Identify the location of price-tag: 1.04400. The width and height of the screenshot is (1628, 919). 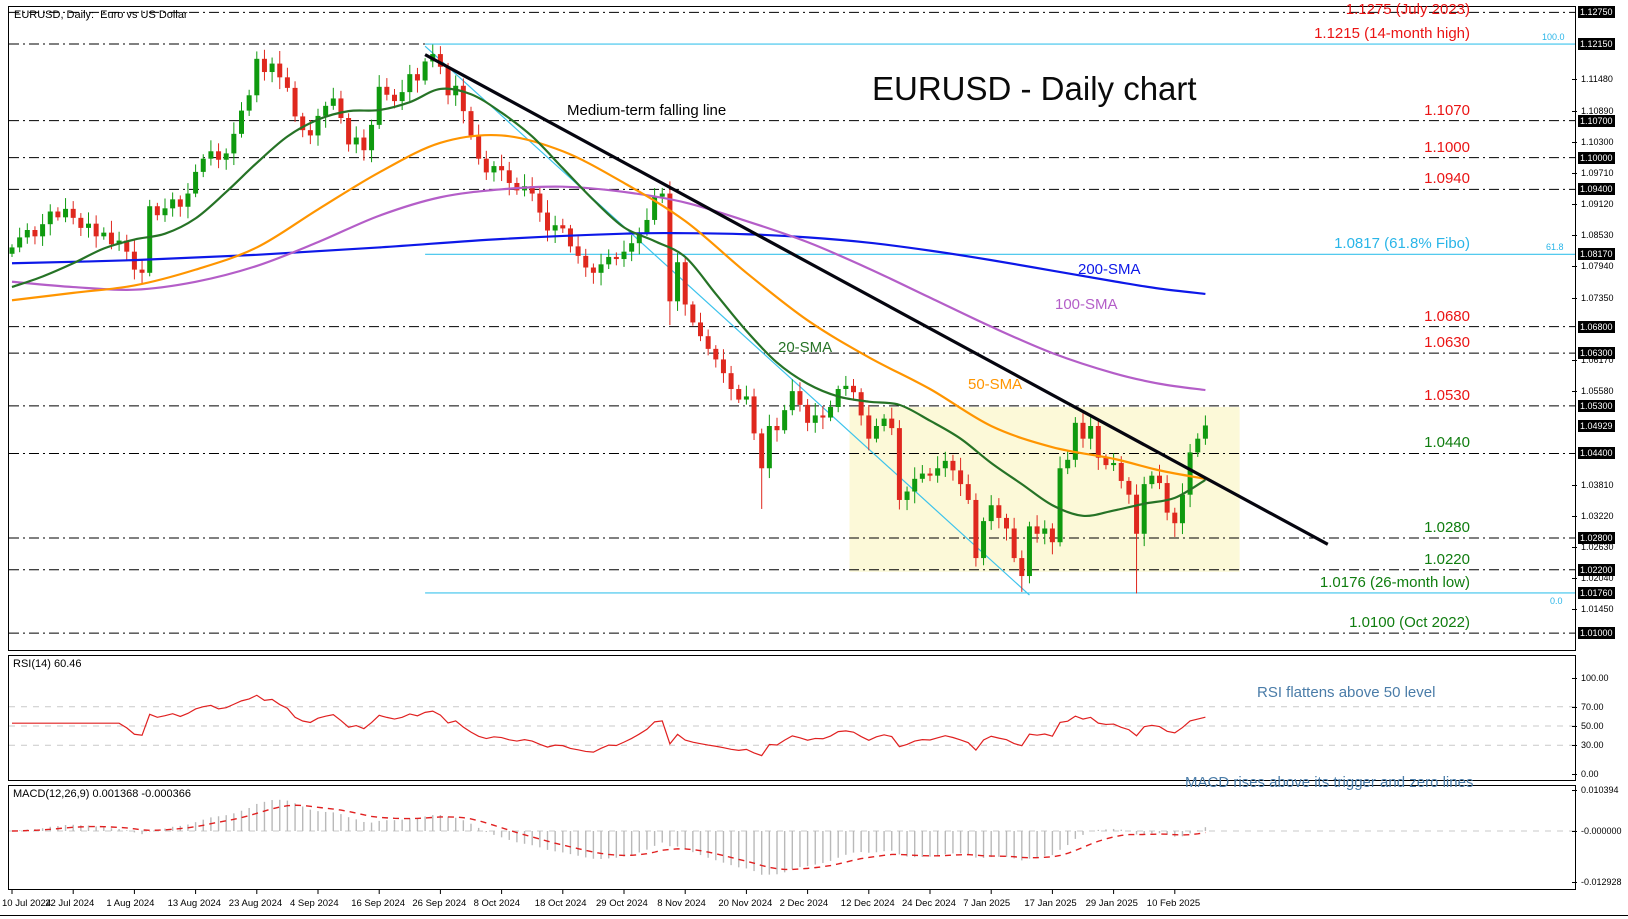
(1596, 453).